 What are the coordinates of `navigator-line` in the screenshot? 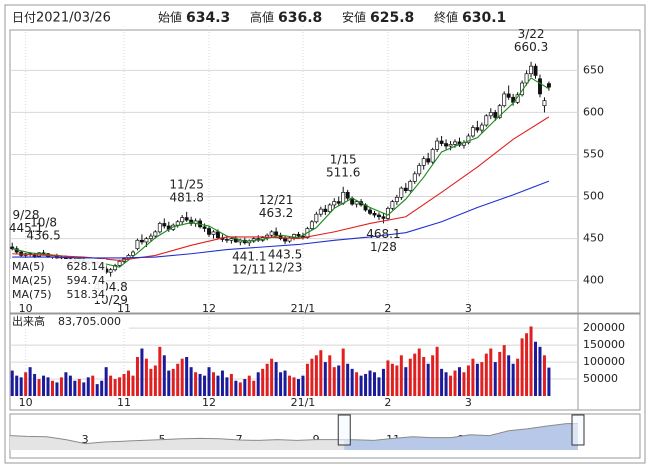 It's located at (293, 434).